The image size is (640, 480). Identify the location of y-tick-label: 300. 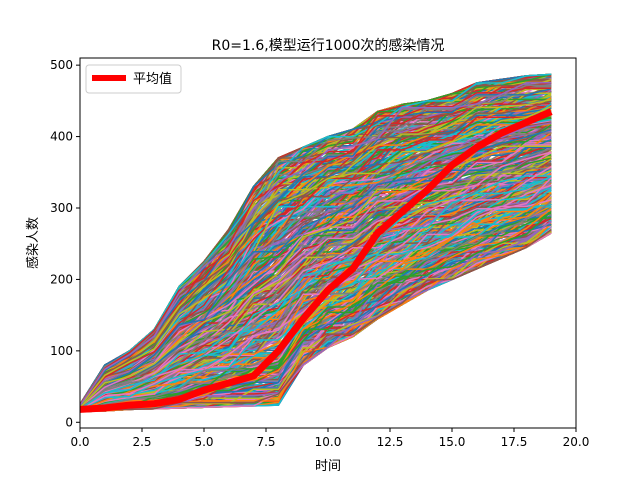
(61, 208).